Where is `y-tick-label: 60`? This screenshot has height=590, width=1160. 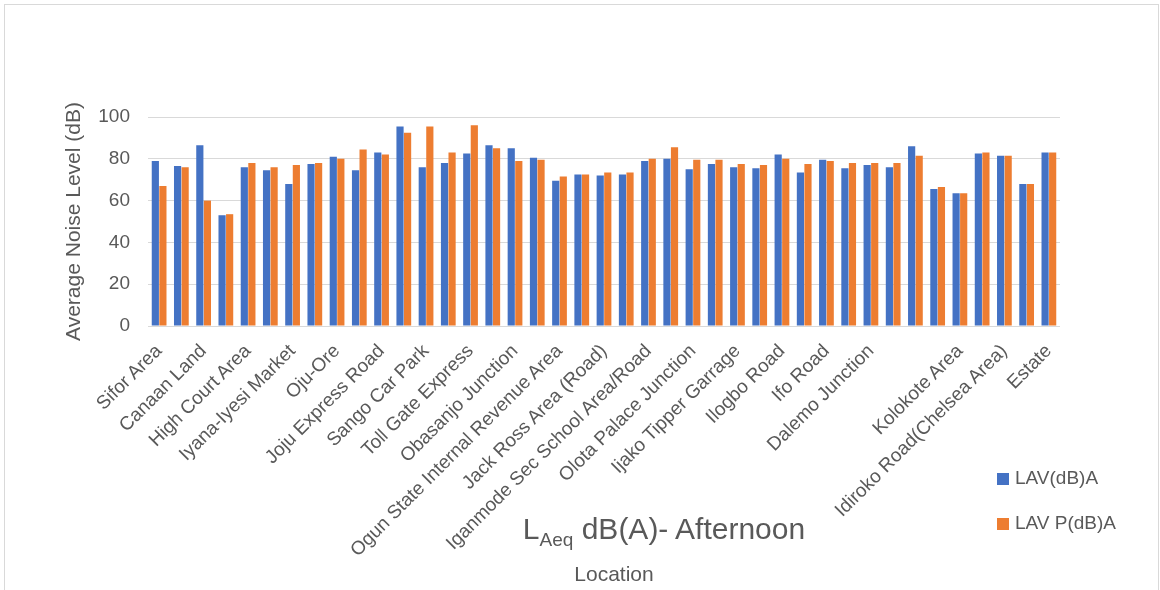
y-tick-label: 60 is located at coordinates (119, 199).